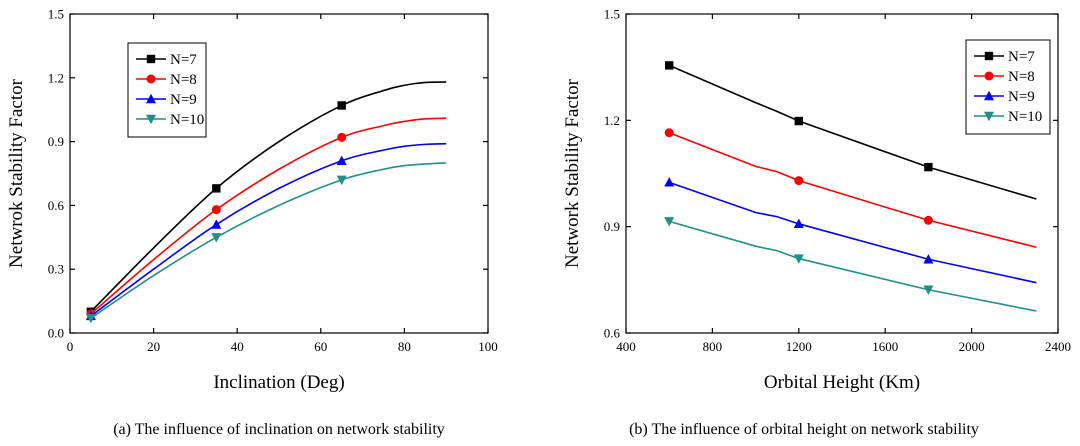 This screenshot has width=1080, height=446. I want to click on x-tick-label: 0, so click(70, 346).